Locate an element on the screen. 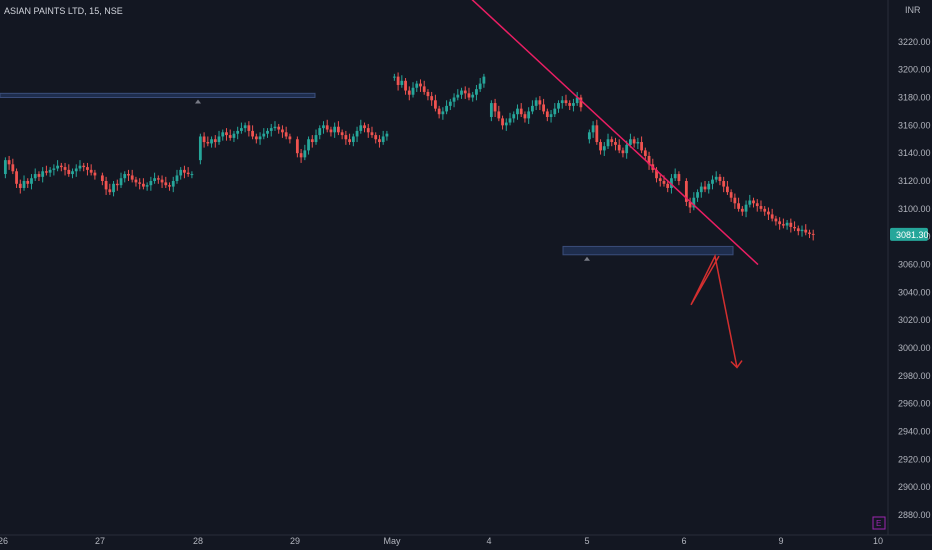 This screenshot has height=550, width=932. events-badge: E is located at coordinates (879, 523).